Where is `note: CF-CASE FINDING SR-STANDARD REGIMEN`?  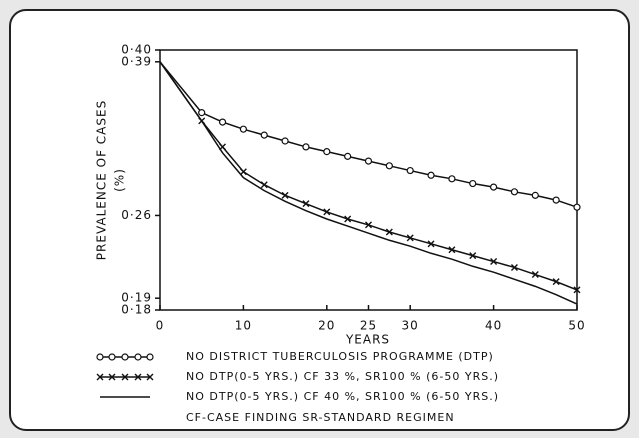
note: CF-CASE FINDING SR-STANDARD REGIMEN is located at coordinates (320, 417).